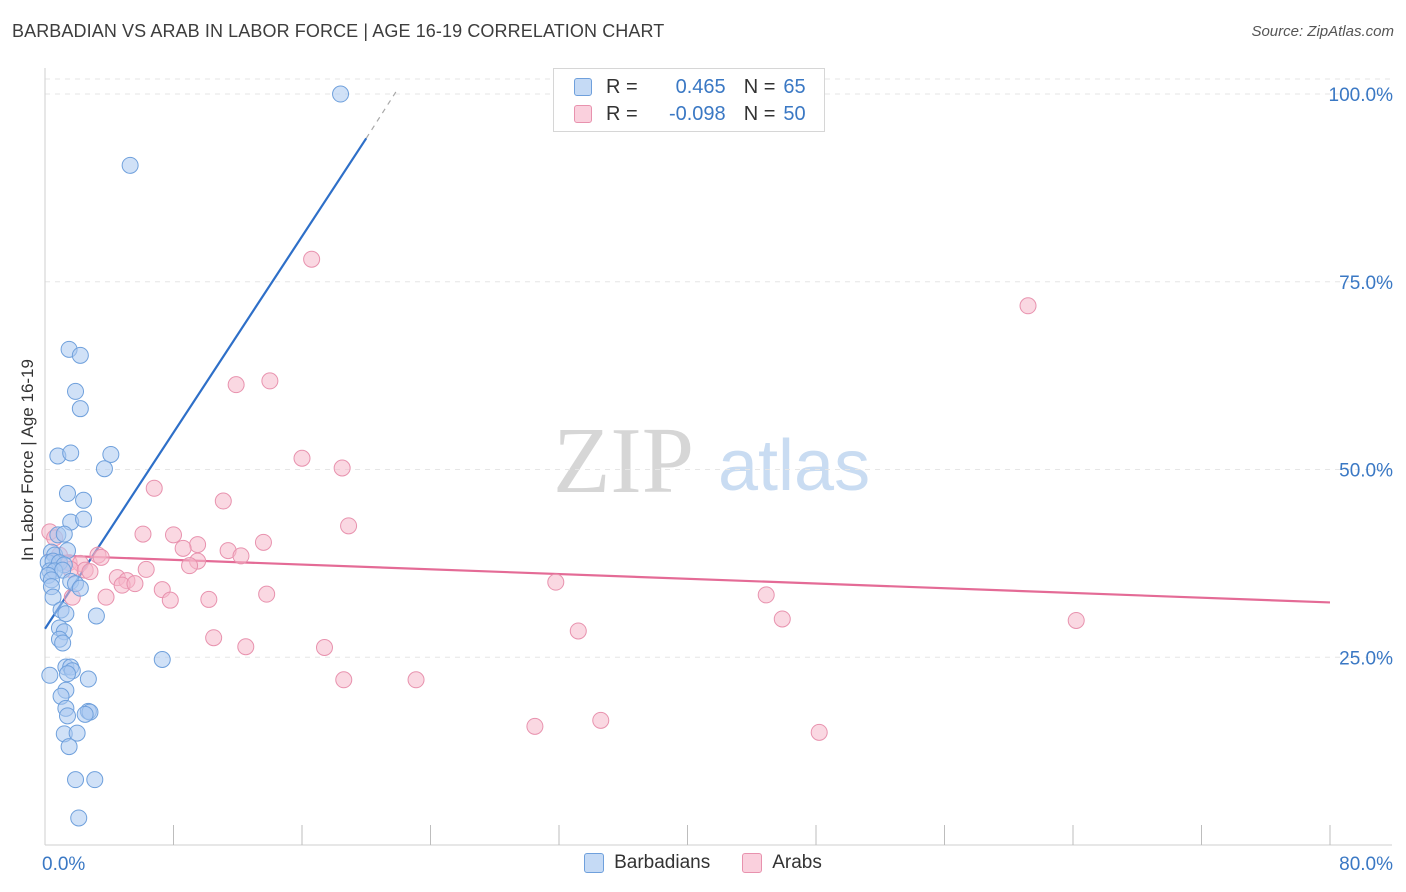  Describe the element at coordinates (689, 100) in the screenshot. I see `correlation-legend: R = 0.465 N = 65 R = -0.098 N = 50` at that location.